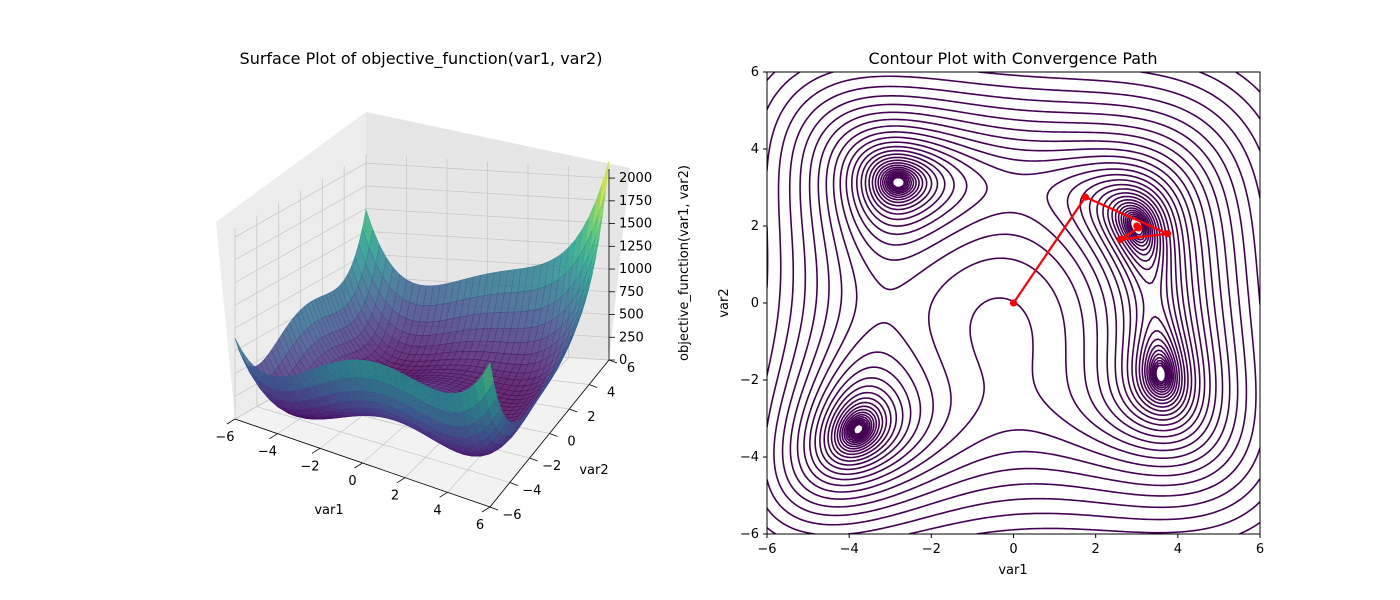  Describe the element at coordinates (755, 303) in the screenshot. I see `contour-ytick-label: 0` at that location.